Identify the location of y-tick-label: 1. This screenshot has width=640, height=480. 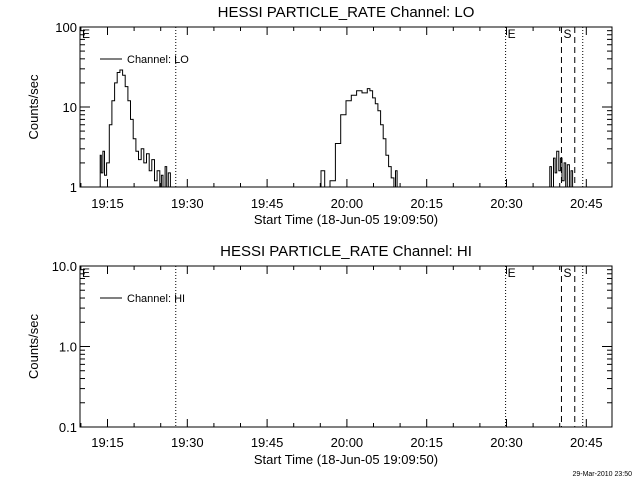
(73, 187).